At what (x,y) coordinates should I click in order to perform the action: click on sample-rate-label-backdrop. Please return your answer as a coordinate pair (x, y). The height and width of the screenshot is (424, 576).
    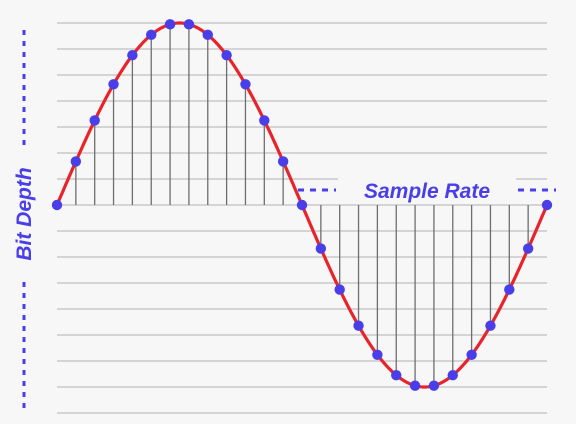
    Looking at the image, I should click on (427, 190).